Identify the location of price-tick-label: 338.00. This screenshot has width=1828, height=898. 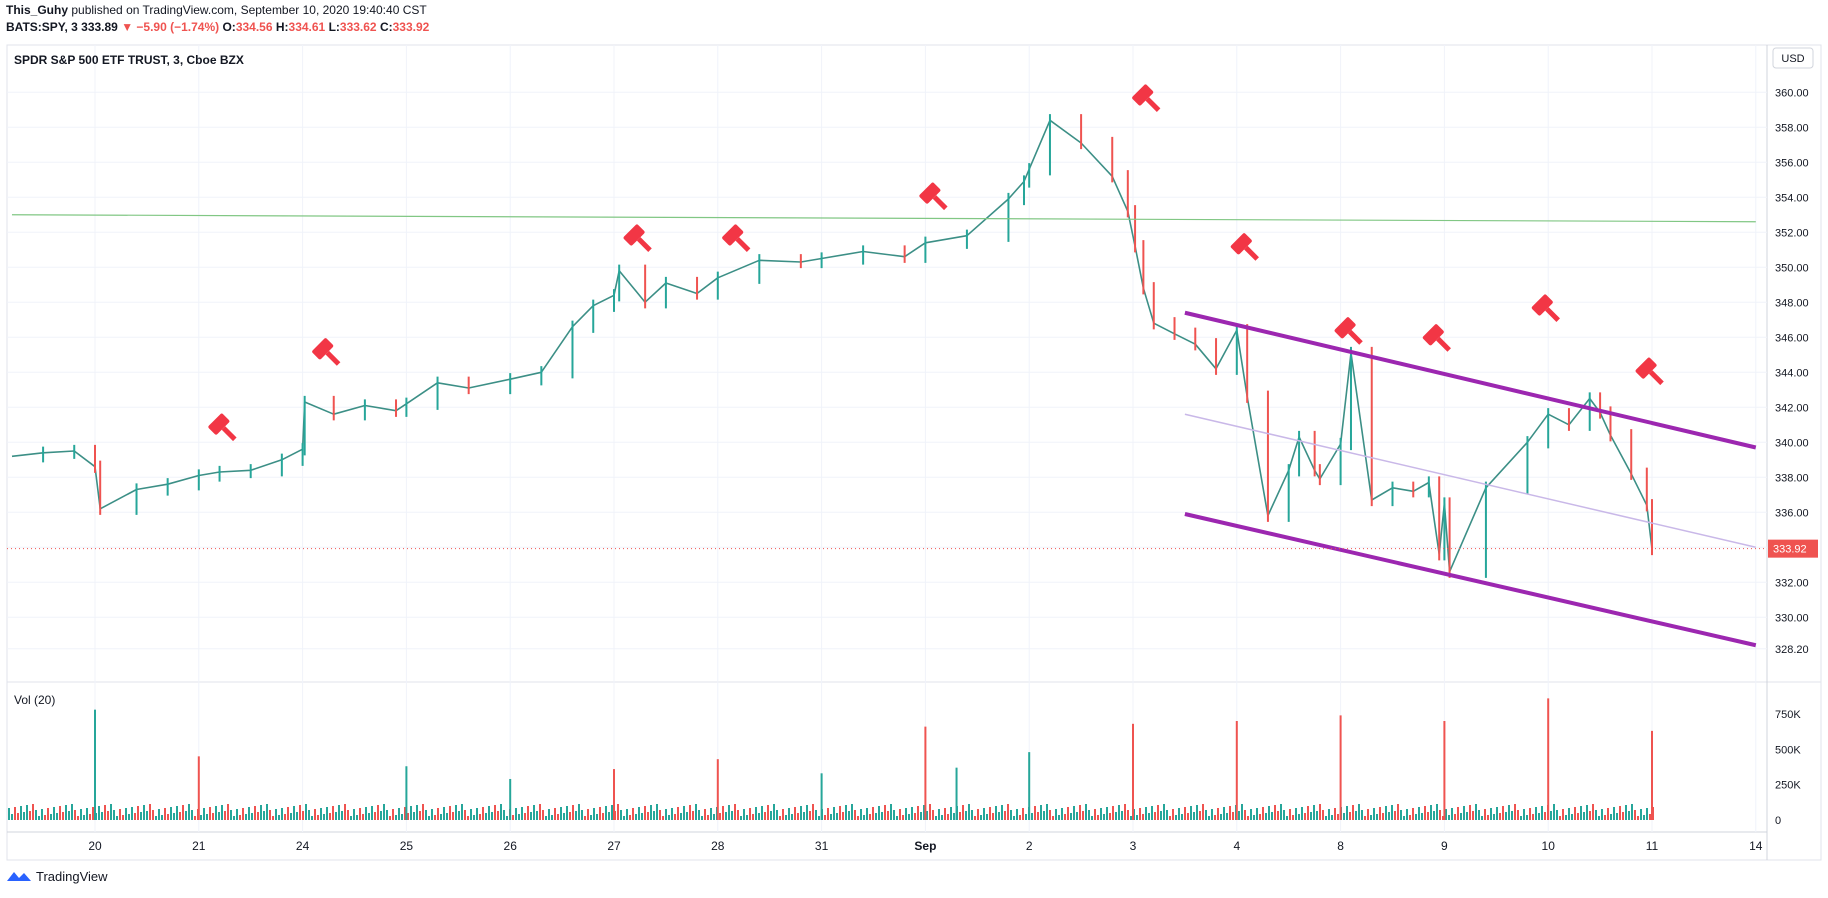
(1792, 478).